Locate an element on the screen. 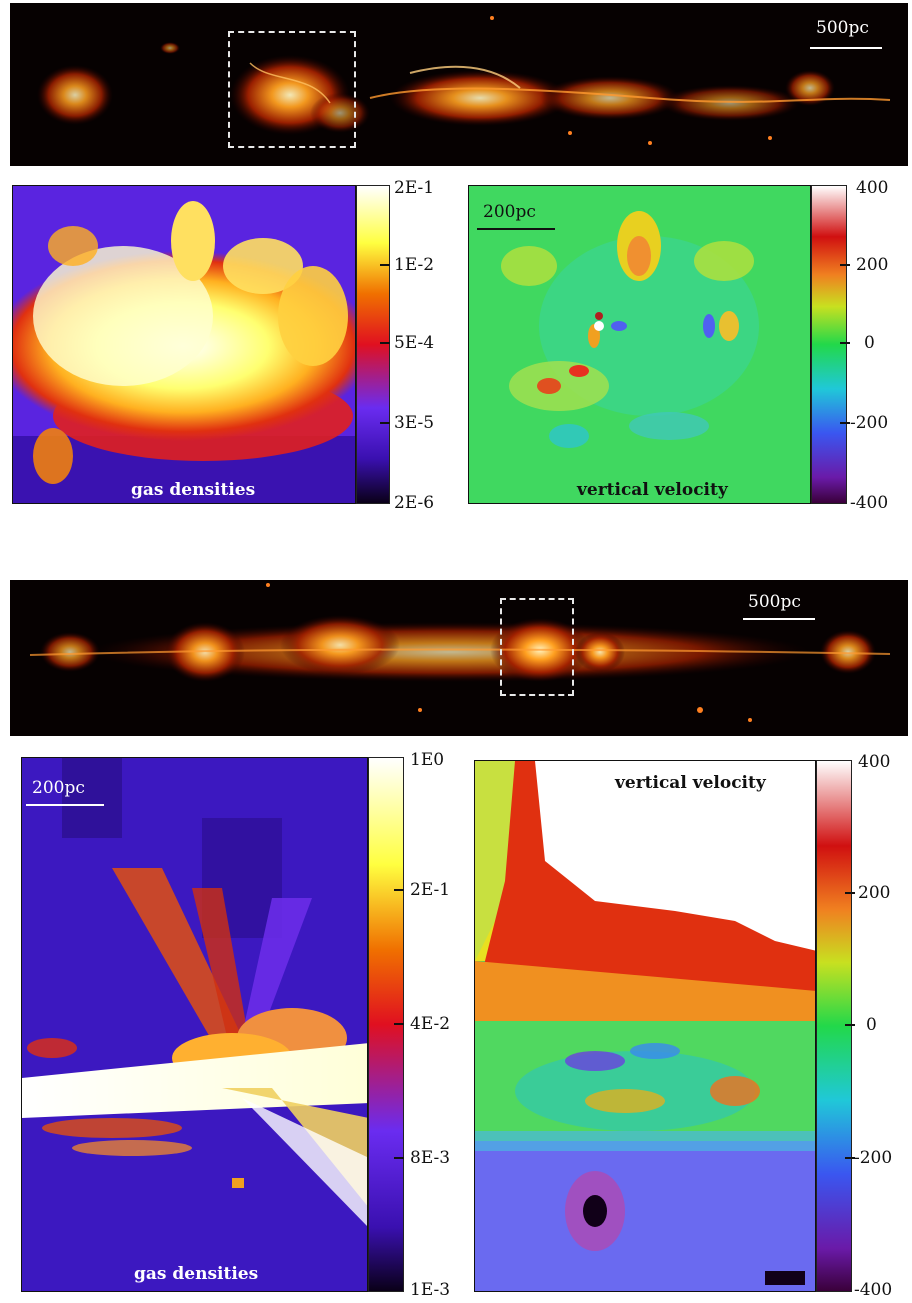 Image resolution: width=912 pixels, height=1303 pixels. bottom-galaxy-strip: 500pc is located at coordinates (459, 658).